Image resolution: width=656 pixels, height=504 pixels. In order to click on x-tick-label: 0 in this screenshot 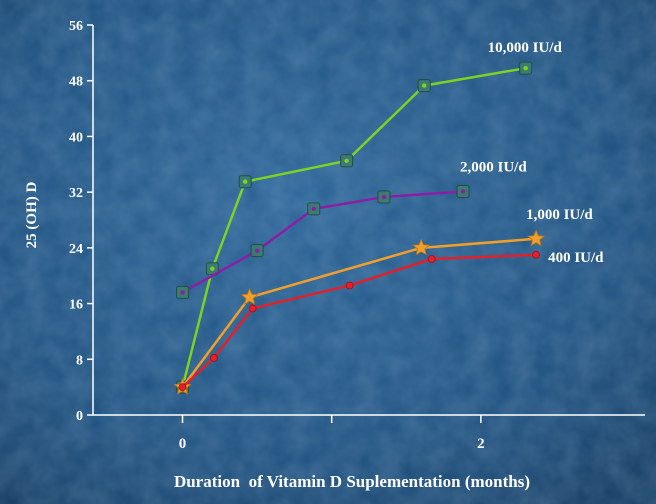, I will do `click(183, 444)`.